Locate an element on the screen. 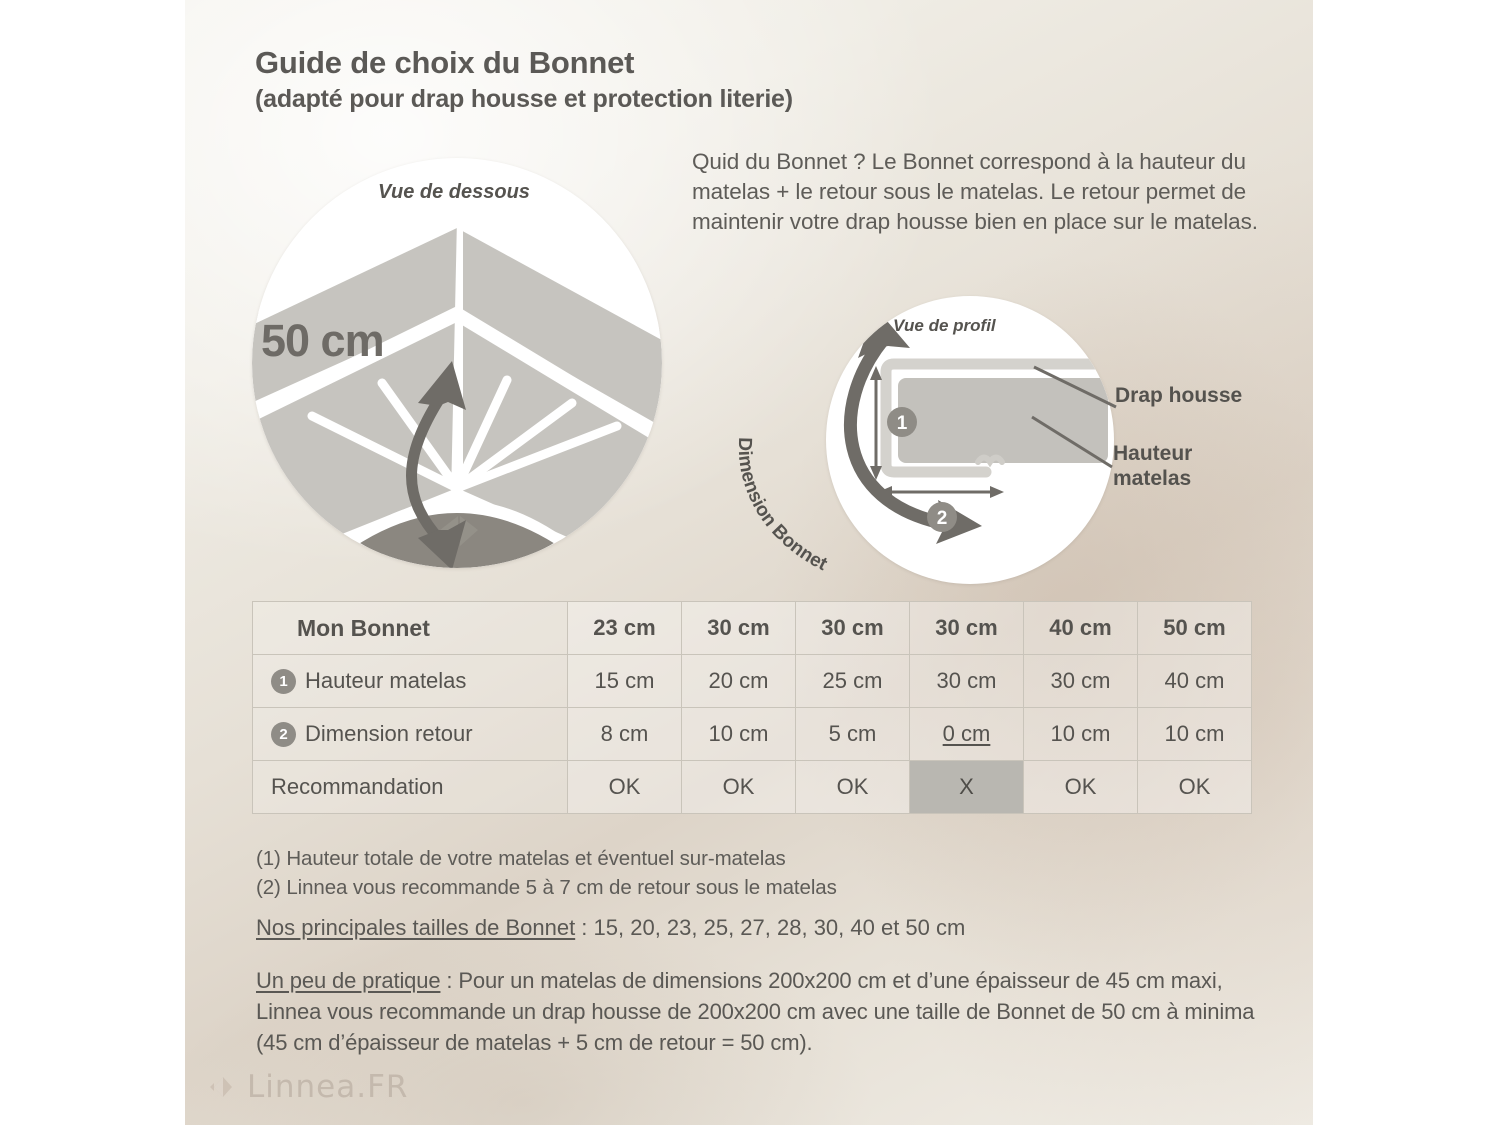  cell-value-underlined: 0 cm is located at coordinates (966, 733).